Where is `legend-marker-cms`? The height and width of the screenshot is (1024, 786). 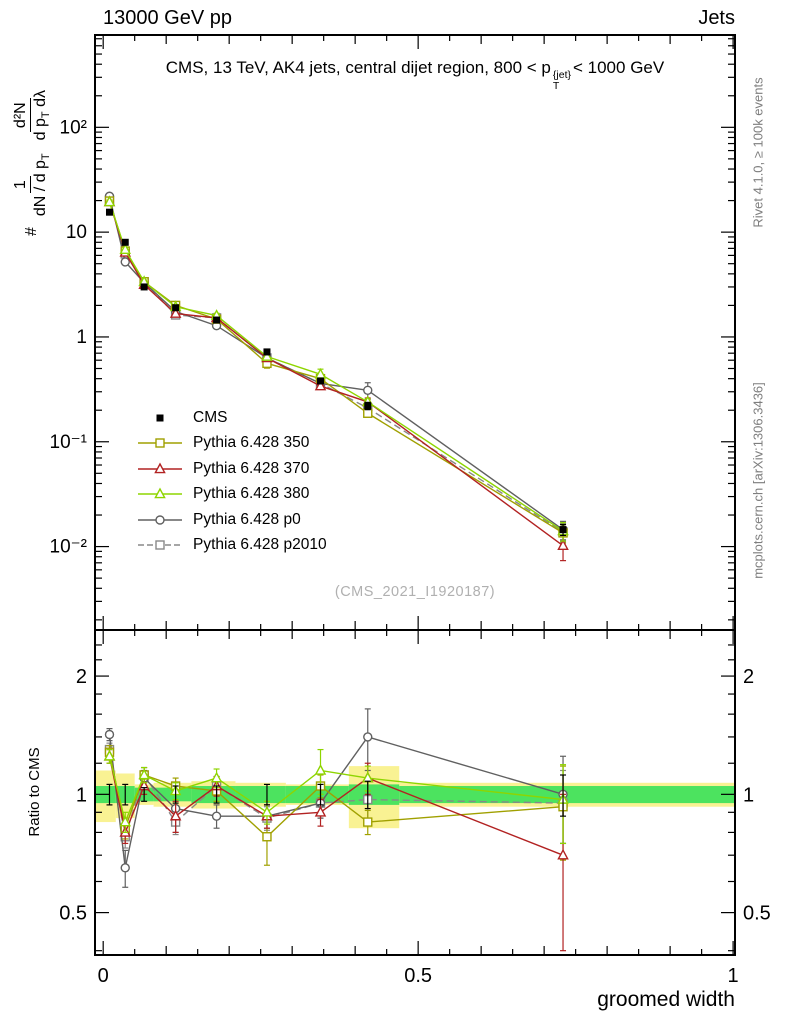 legend-marker-cms is located at coordinates (160, 418).